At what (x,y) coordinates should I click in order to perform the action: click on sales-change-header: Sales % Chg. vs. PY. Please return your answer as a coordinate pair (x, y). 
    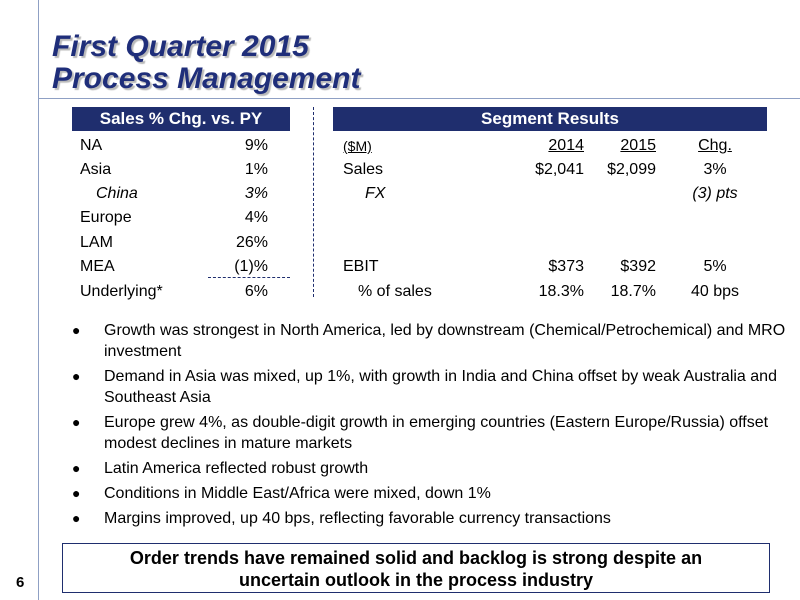
    Looking at the image, I should click on (181, 119).